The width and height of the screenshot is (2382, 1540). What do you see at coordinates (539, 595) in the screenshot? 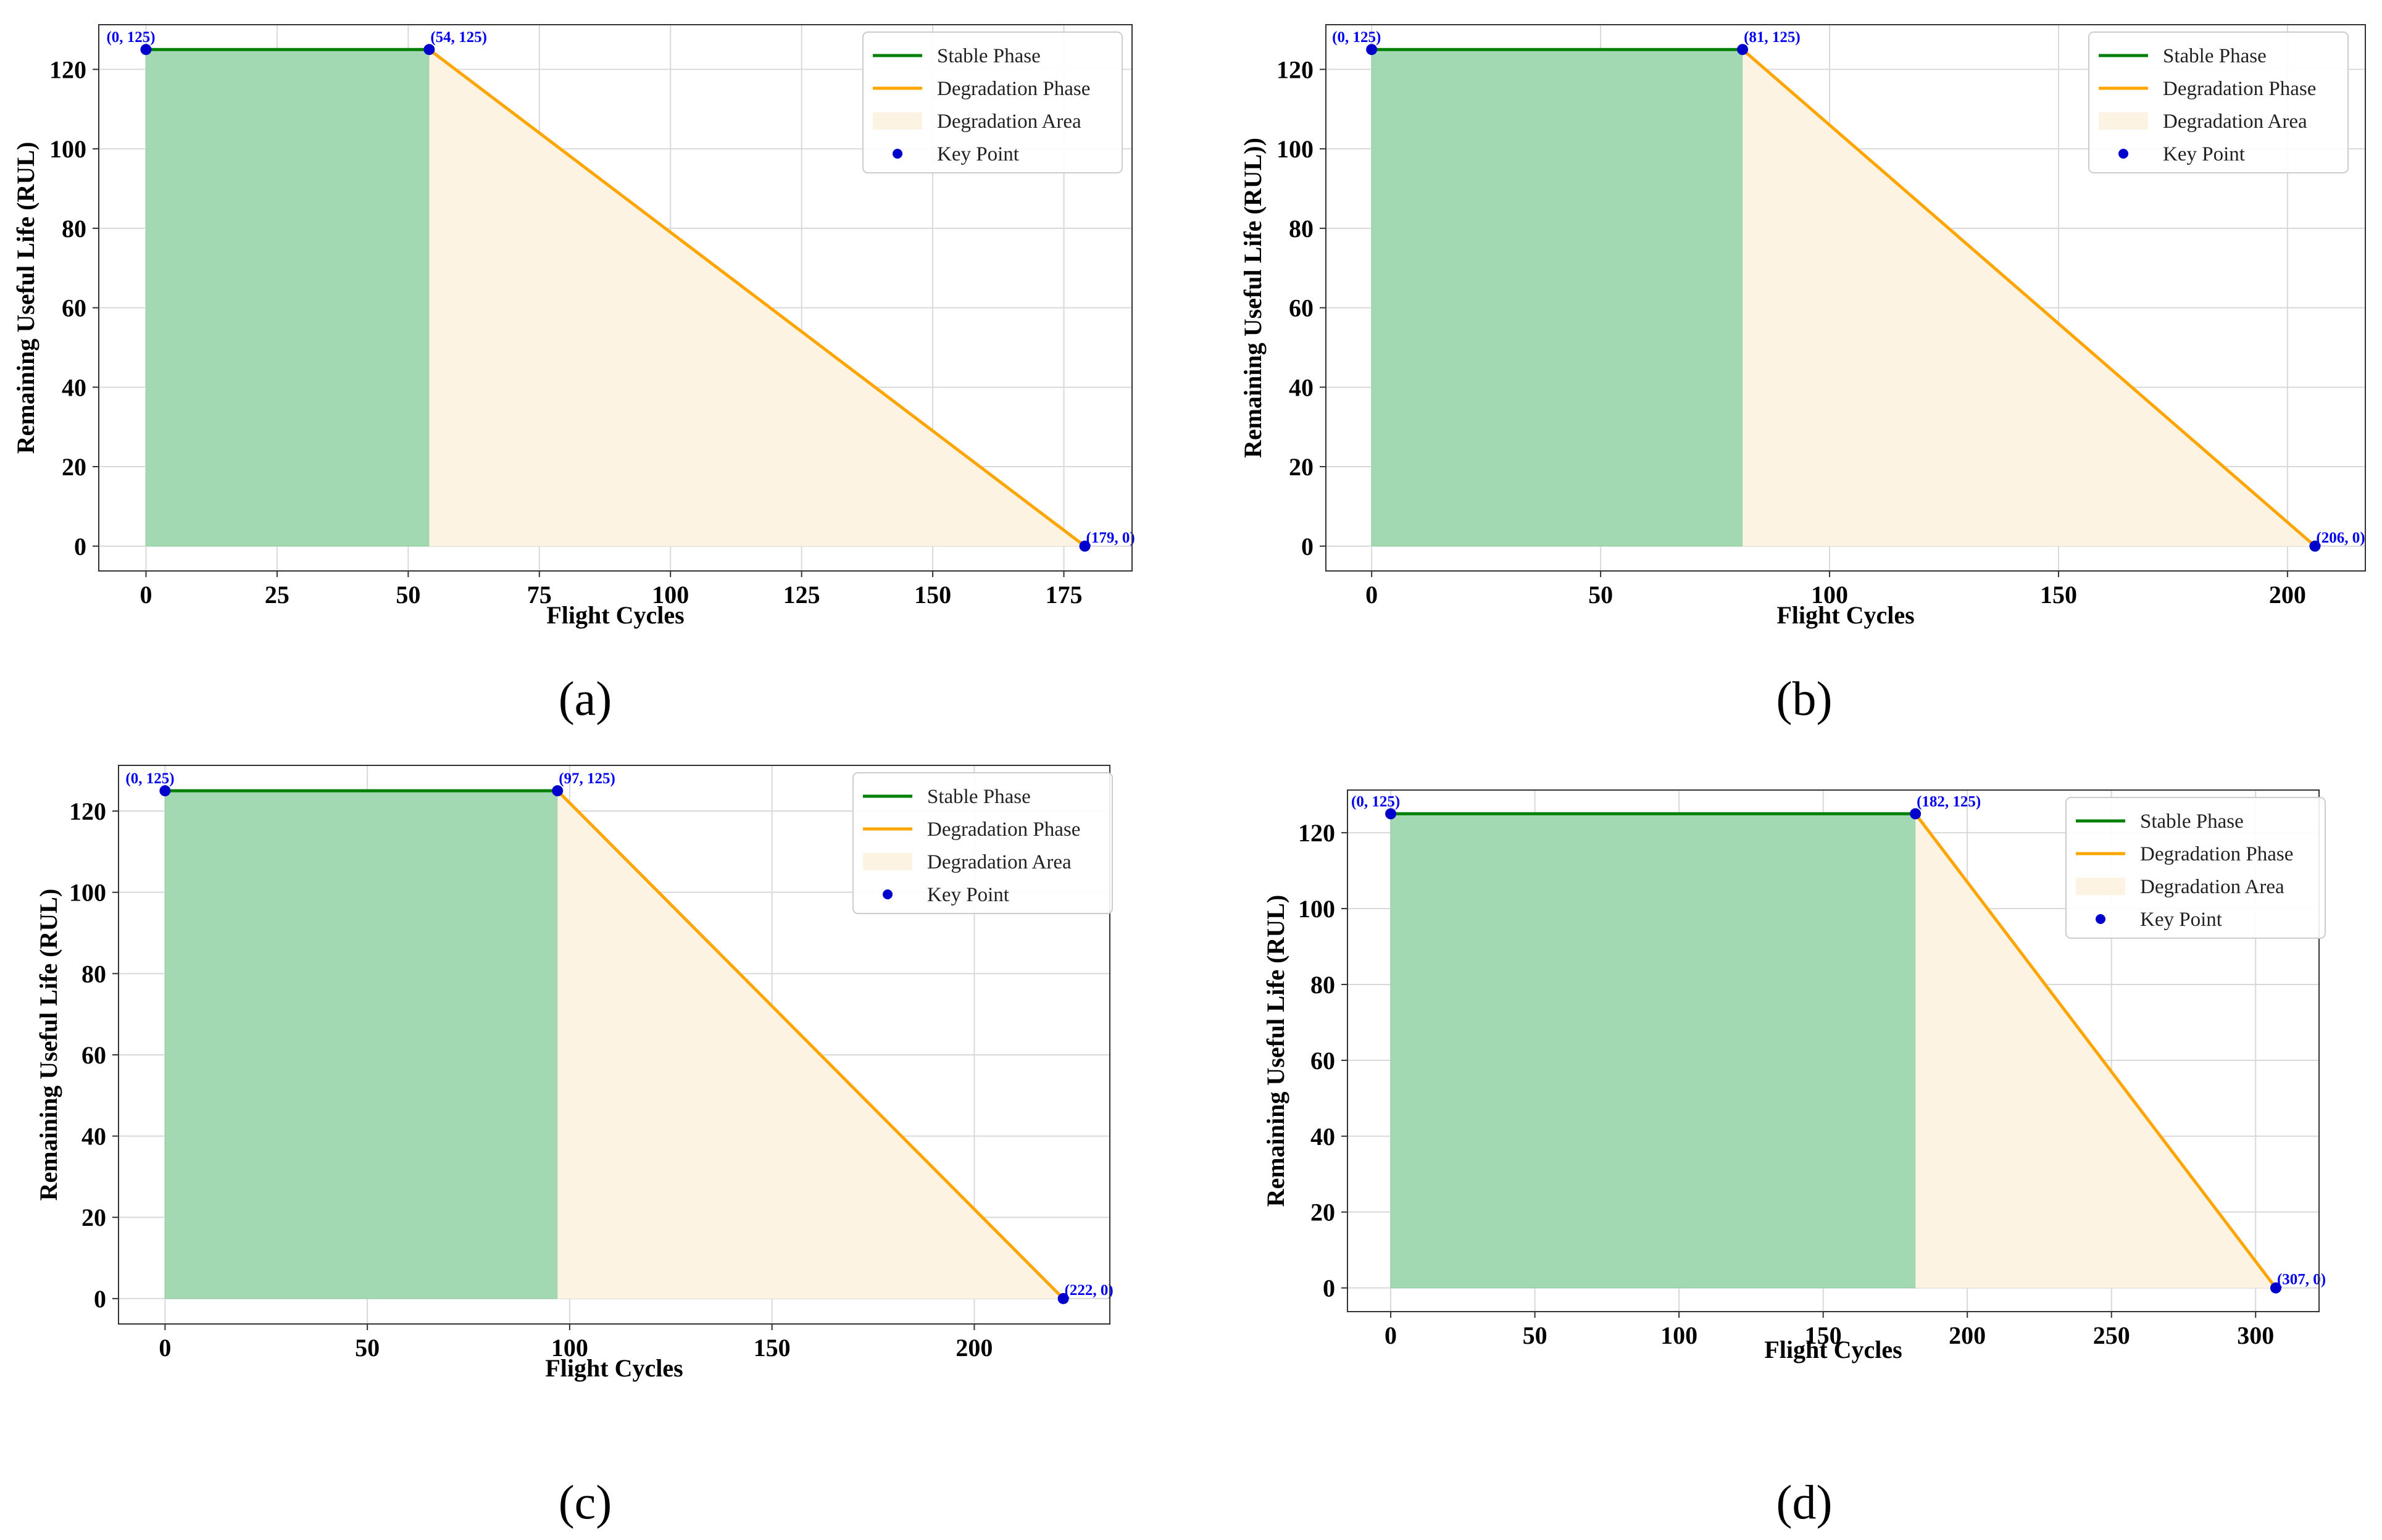
I see `x-tick-label: 75` at bounding box center [539, 595].